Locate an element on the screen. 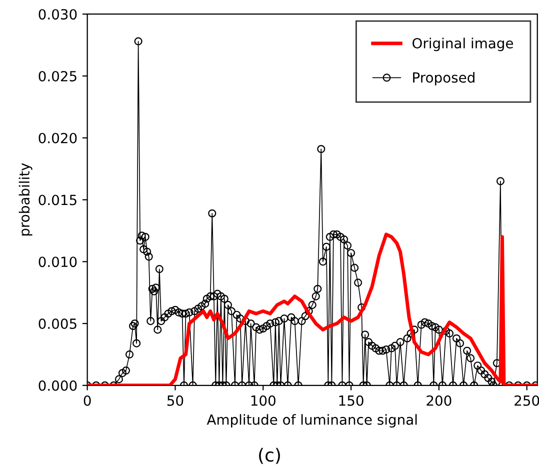  y-tick-label: 0.020 is located at coordinates (57, 138).